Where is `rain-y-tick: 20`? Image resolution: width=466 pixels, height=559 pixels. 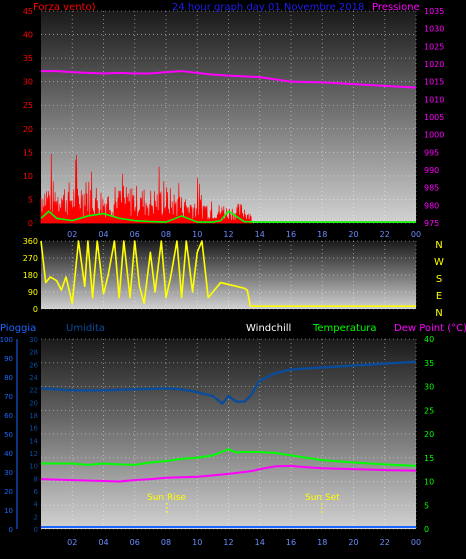
rain-y-tick: 20 is located at coordinates (8, 492).